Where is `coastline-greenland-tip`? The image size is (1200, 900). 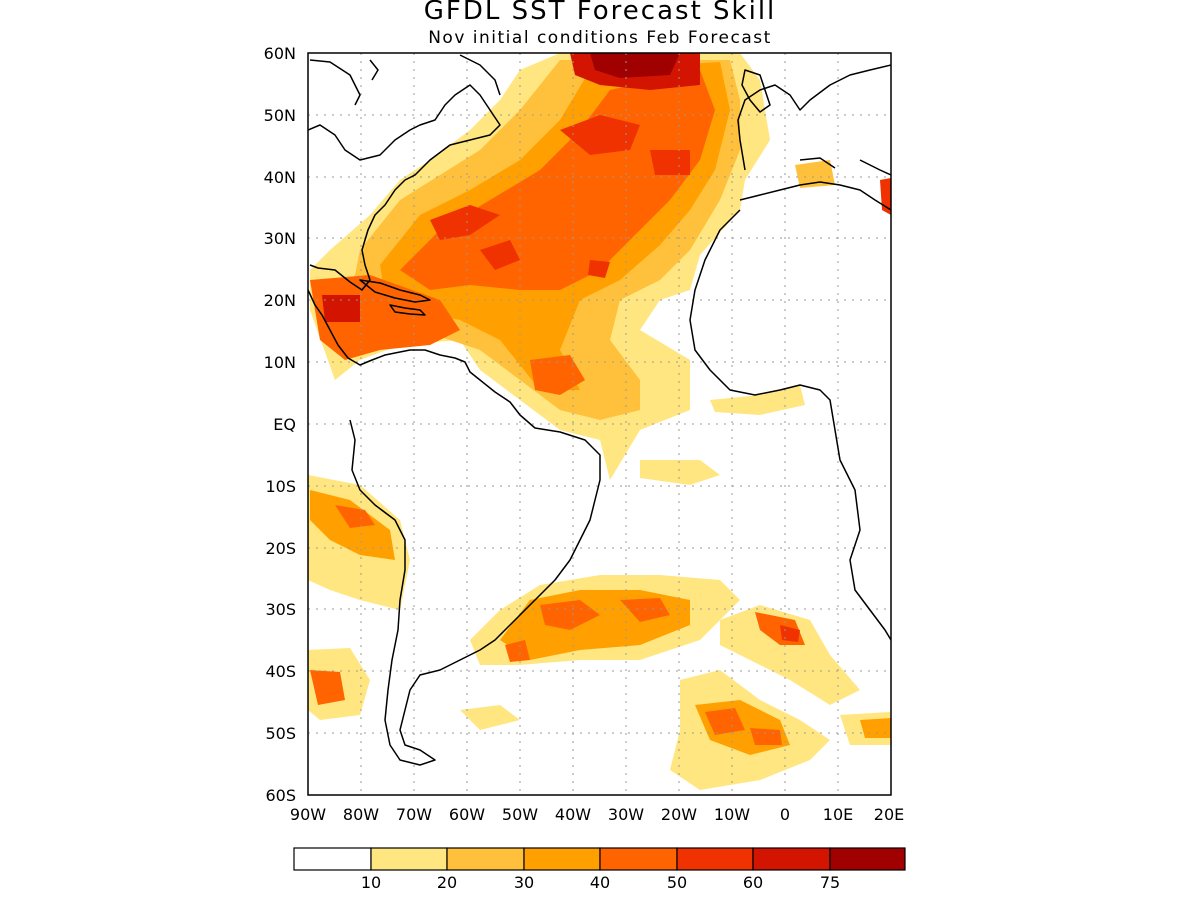 coastline-greenland-tip is located at coordinates (480, 75).